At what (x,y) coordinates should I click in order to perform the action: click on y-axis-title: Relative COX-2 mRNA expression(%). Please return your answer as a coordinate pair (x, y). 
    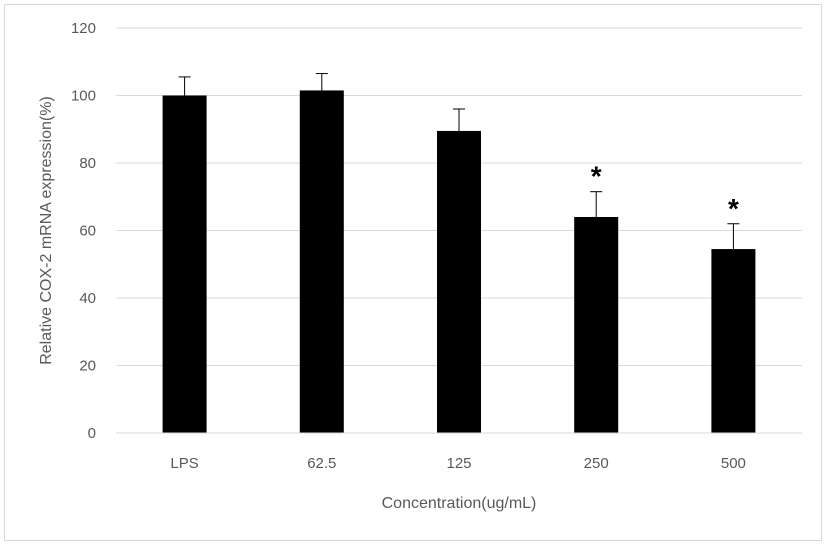
    Looking at the image, I should click on (46, 230).